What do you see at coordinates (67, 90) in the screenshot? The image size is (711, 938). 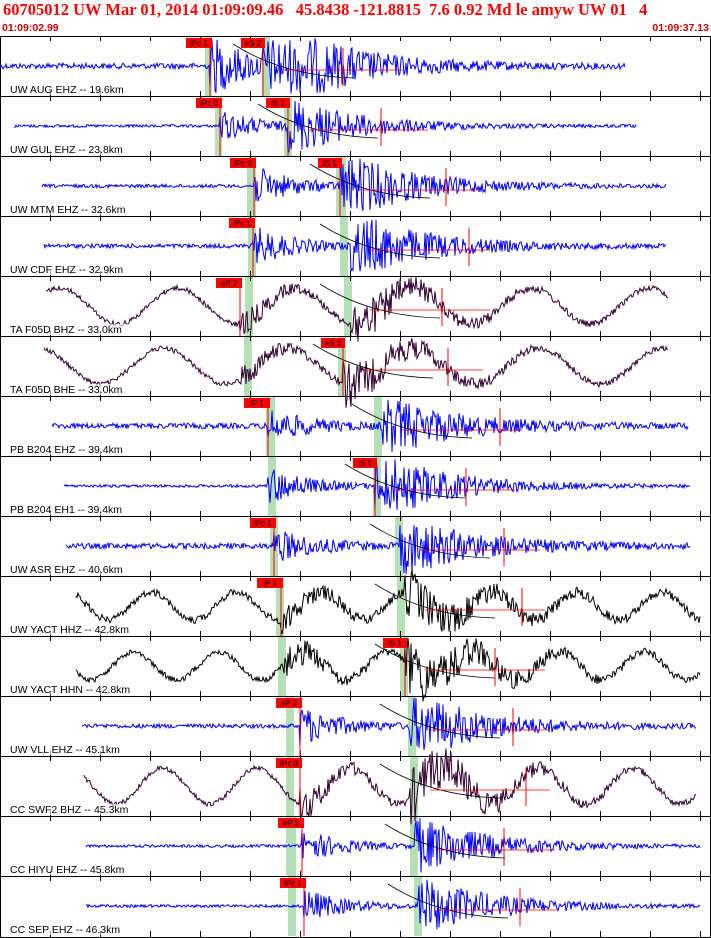 I see `station-label: UW AUG EHZ -- 19.6km` at bounding box center [67, 90].